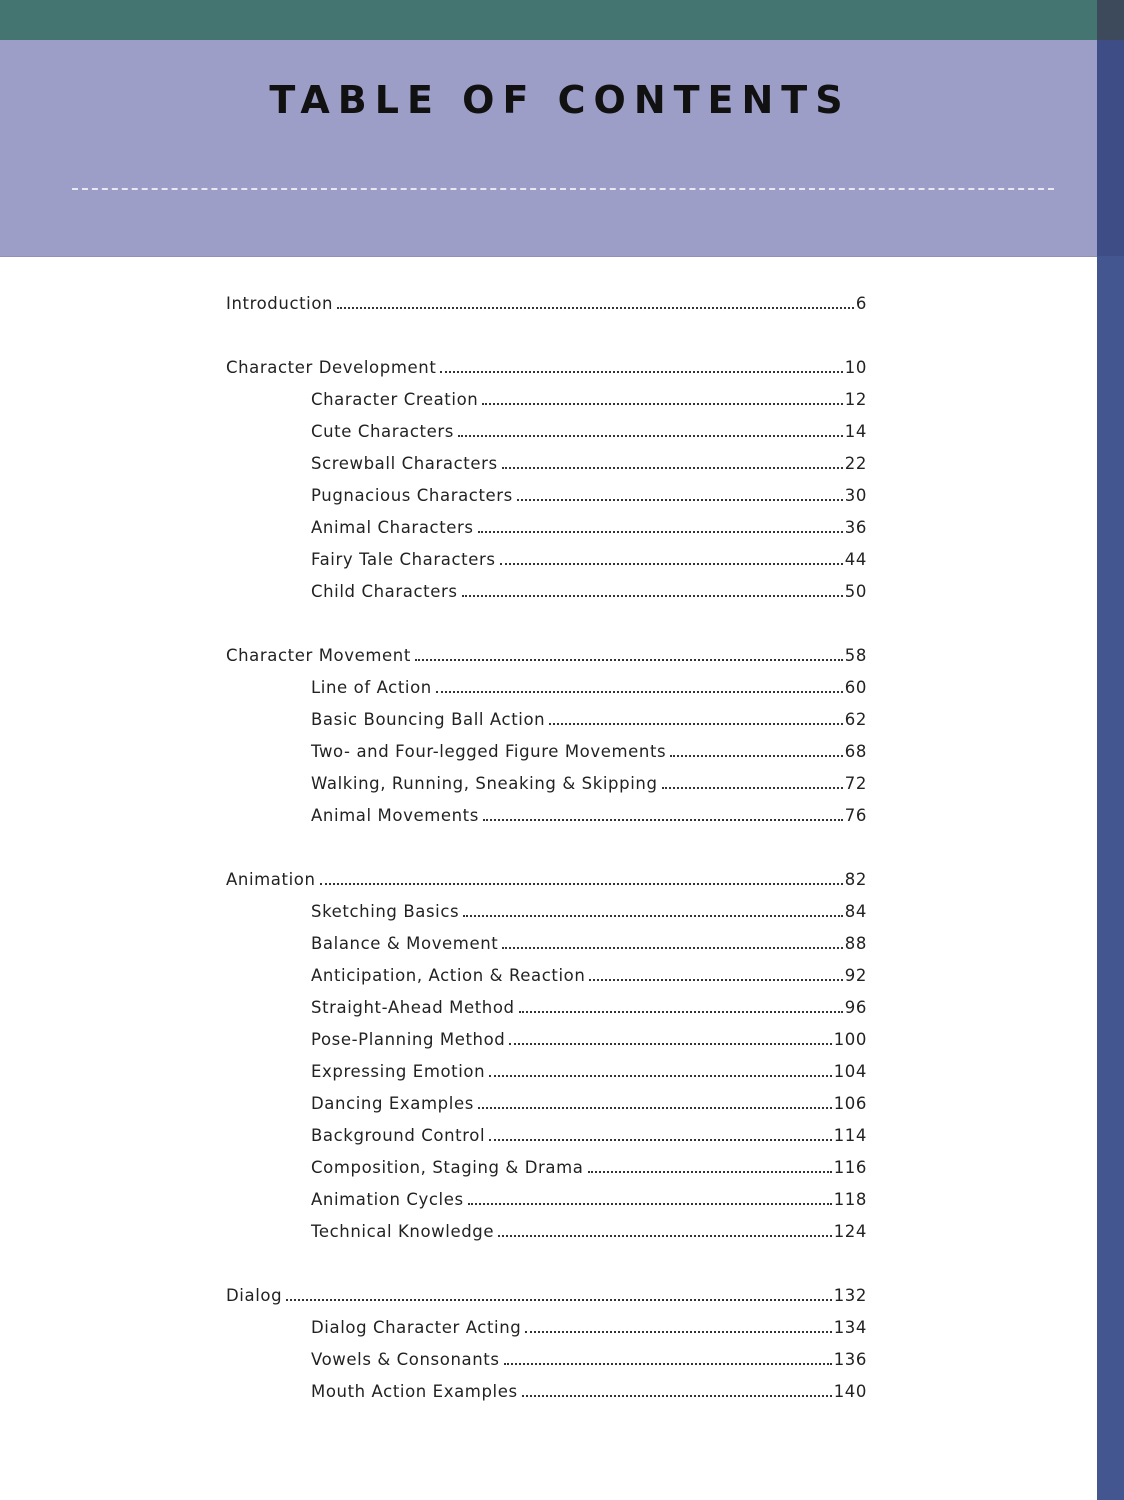 This screenshot has height=1500, width=1124. What do you see at coordinates (546, 406) in the screenshot?
I see `toc-entry: Character Creation 12` at bounding box center [546, 406].